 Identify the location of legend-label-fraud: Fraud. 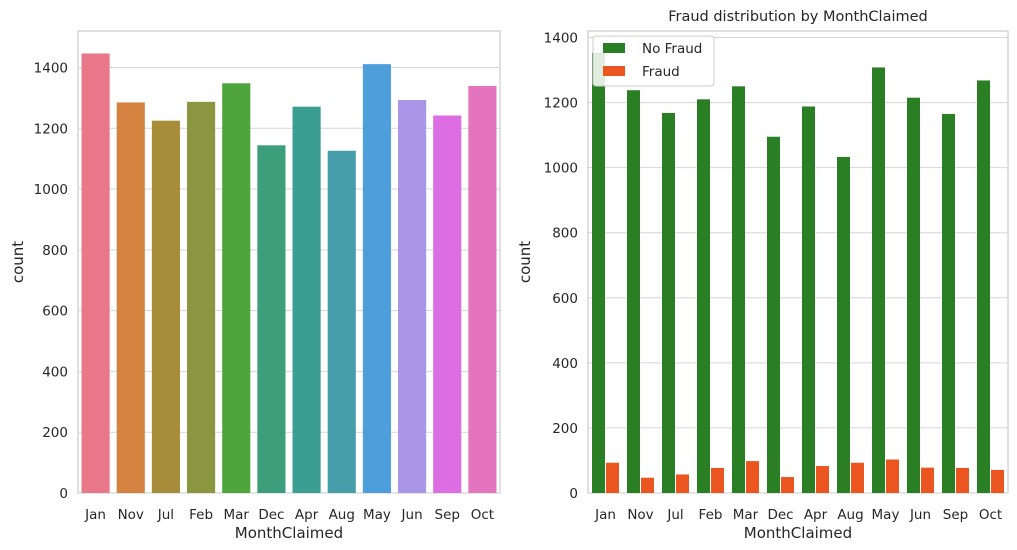
(661, 72).